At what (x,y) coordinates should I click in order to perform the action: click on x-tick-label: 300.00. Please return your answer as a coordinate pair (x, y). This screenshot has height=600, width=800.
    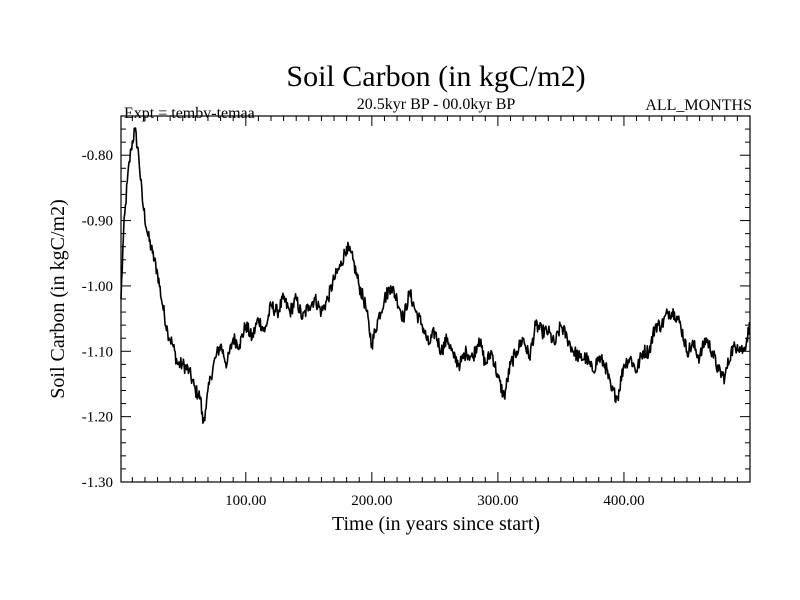
    Looking at the image, I should click on (497, 501).